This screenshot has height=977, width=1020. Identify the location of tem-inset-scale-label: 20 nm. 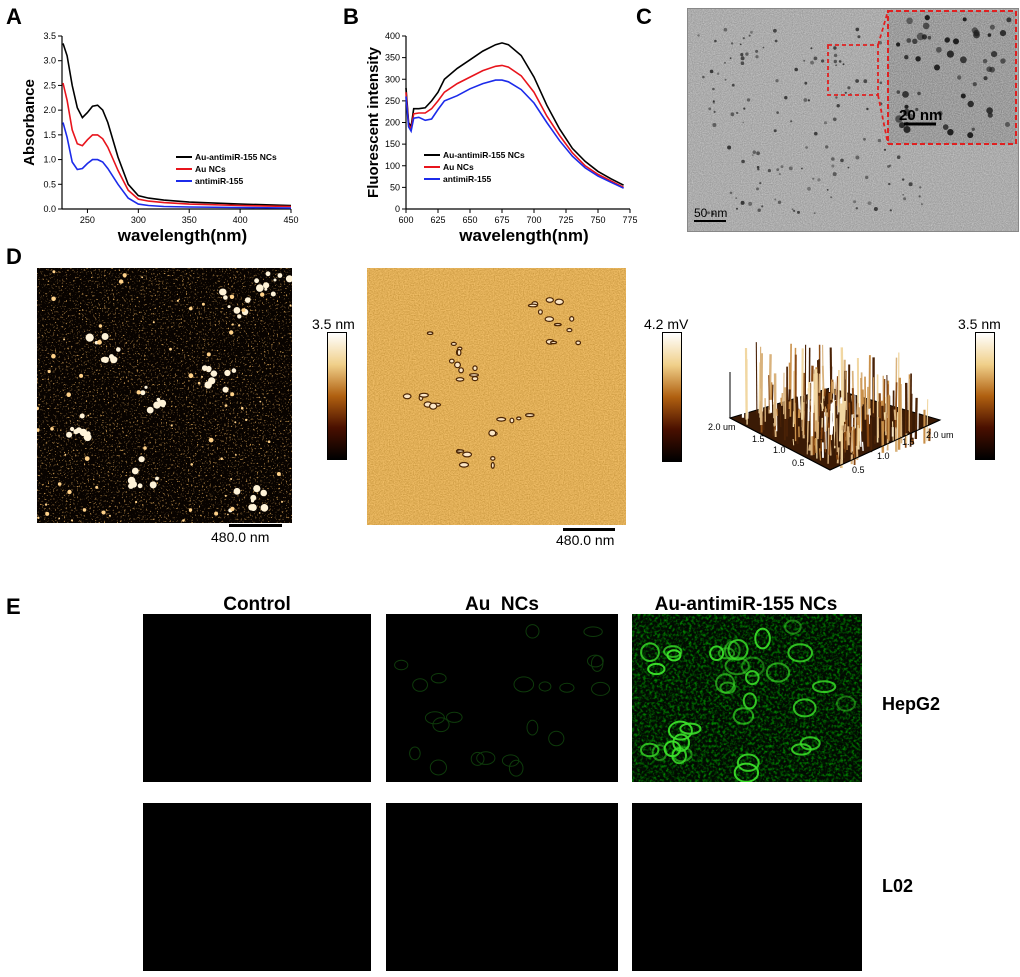
(920, 115).